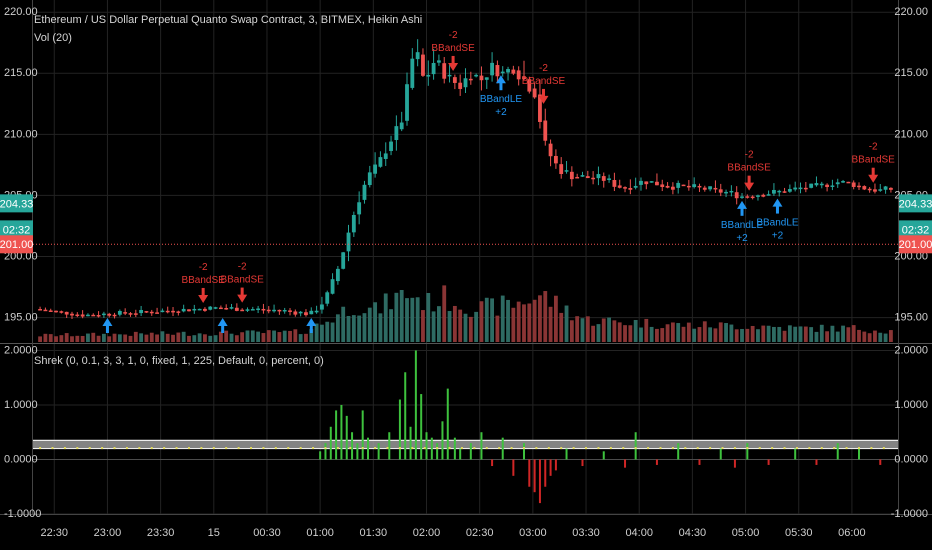  What do you see at coordinates (911, 73) in the screenshot?
I see `right-price-tick: 215.00` at bounding box center [911, 73].